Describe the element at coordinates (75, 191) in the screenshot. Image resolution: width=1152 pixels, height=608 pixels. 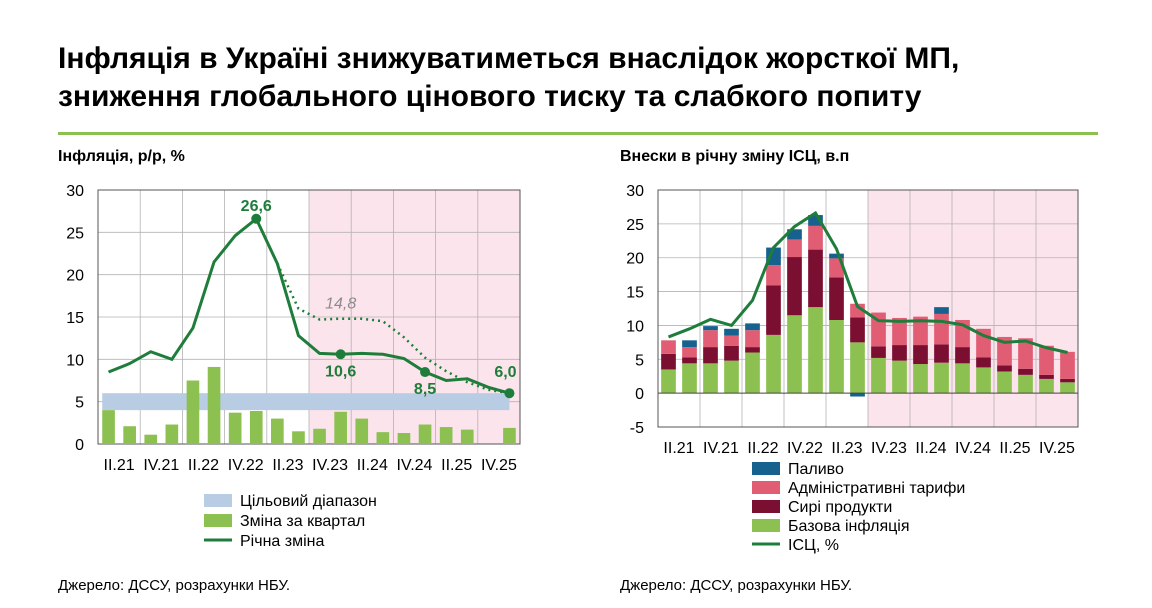
I see `left-y-tick-label: 30` at that location.